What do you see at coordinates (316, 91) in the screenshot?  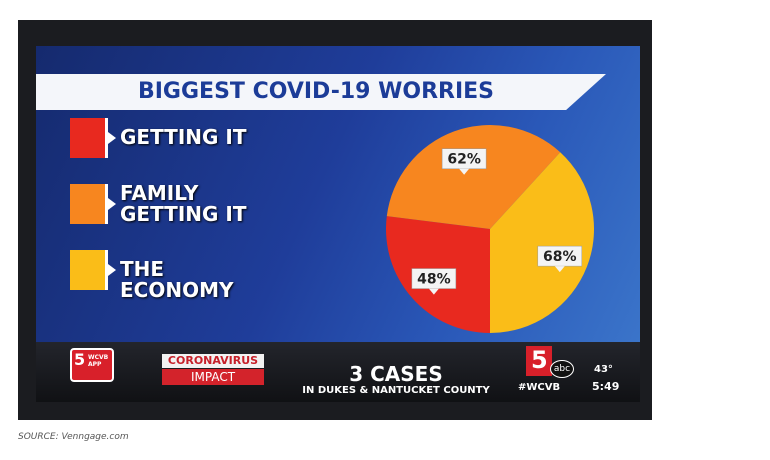 I see `chart-title: BIGGEST COVID-19 WORRIES` at bounding box center [316, 91].